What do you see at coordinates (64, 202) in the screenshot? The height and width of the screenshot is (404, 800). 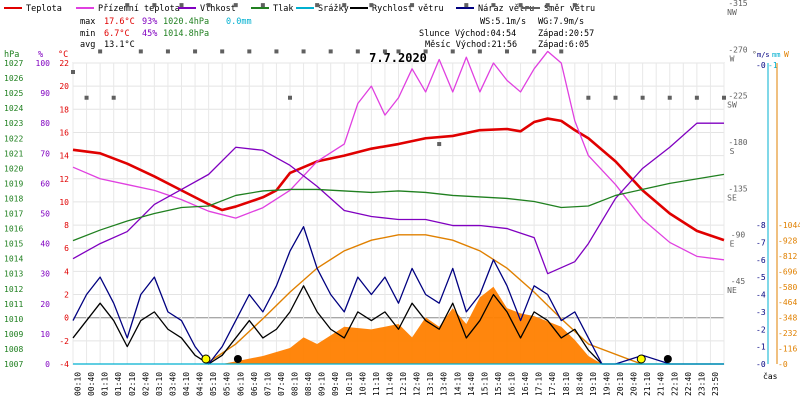 I see `c-tick-label: 10` at bounding box center [64, 202].